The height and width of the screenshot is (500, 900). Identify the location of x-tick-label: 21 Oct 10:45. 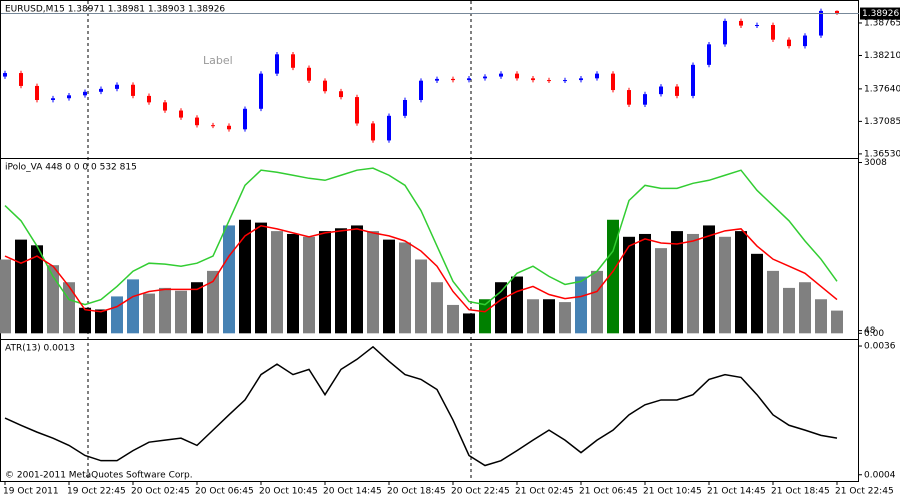
(672, 492).